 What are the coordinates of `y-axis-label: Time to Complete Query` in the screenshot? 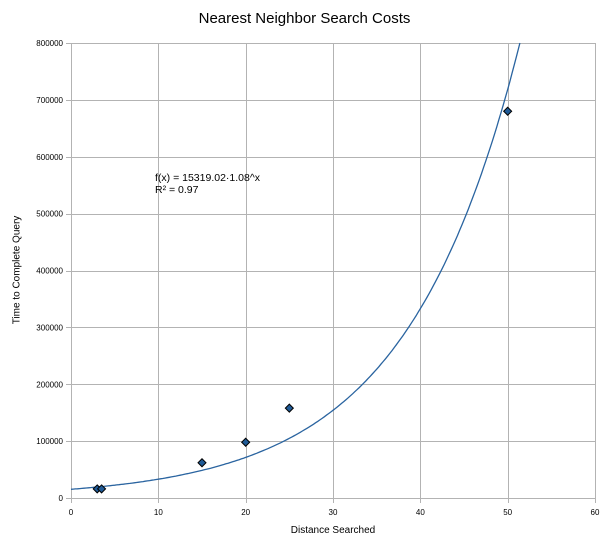 It's located at (17, 270).